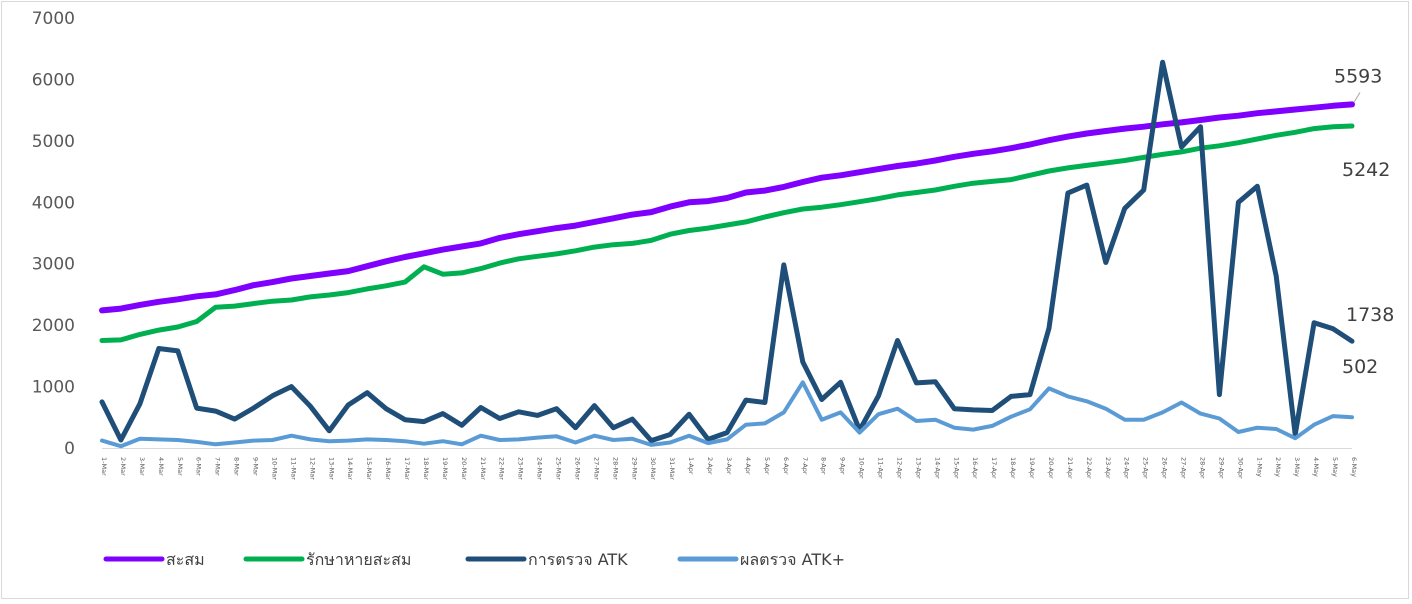  I want to click on series-end-labels: 5593 5242 1738 502, so click(1364, 221).